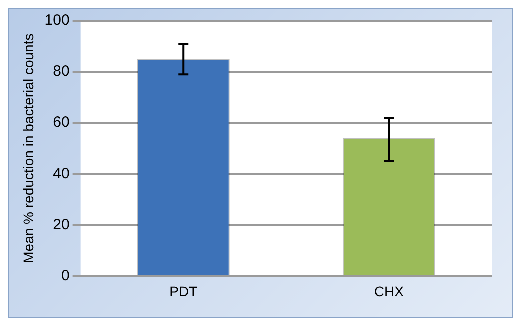 The image size is (521, 326). Describe the element at coordinates (28, 149) in the screenshot. I see `y-axis-title: Mean % reduction in bacterial counts` at that location.